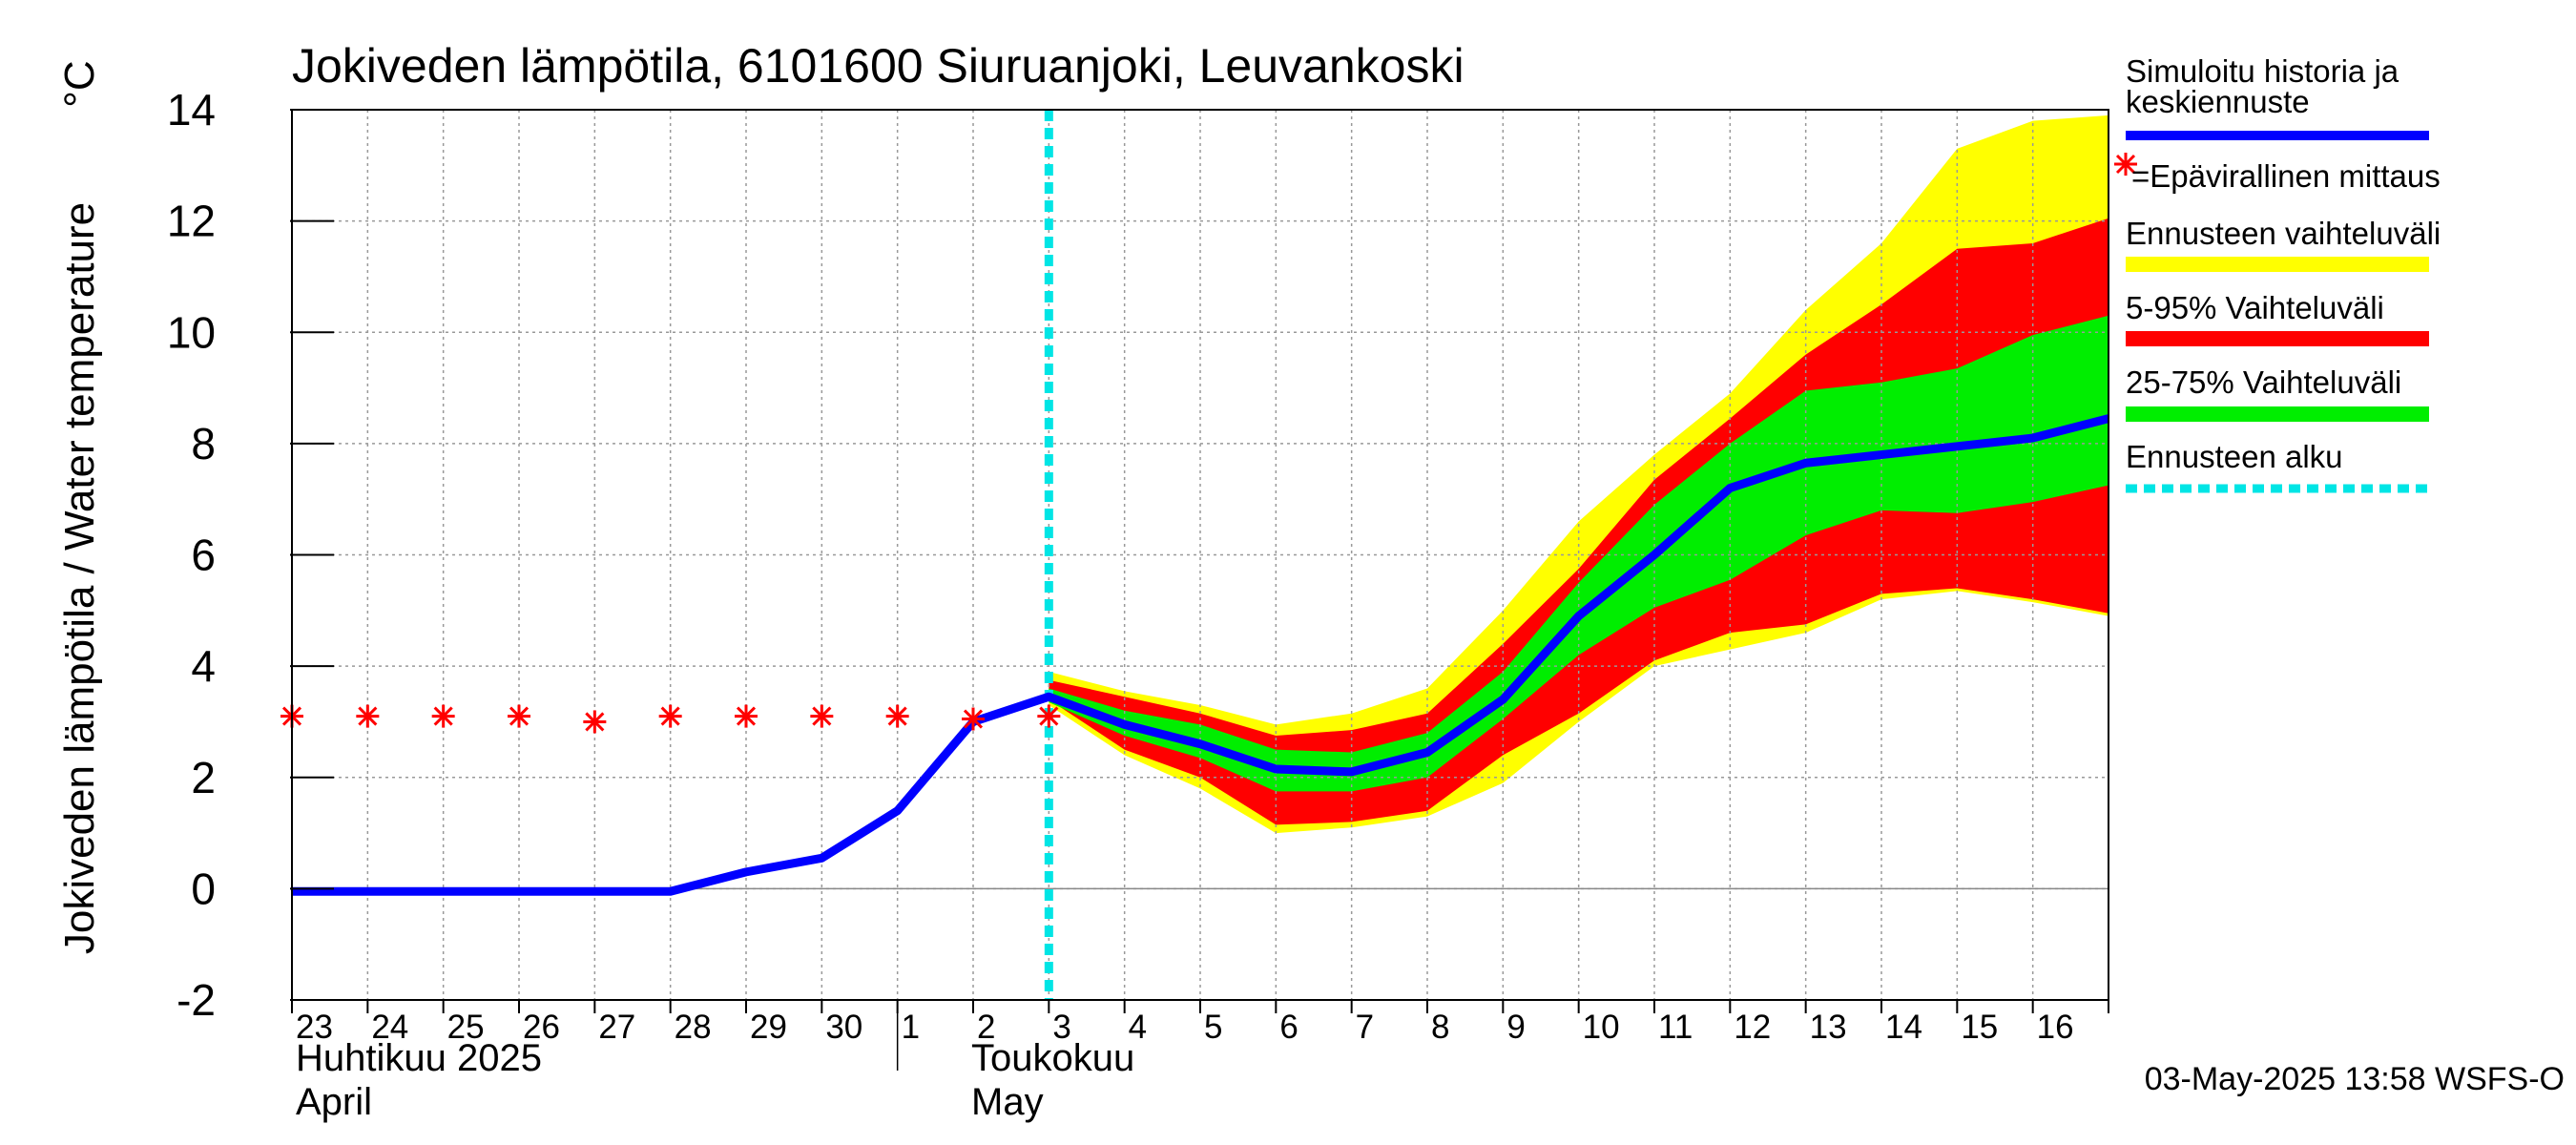  What do you see at coordinates (314, 1027) in the screenshot?
I see `x-tick-label-23: 23` at bounding box center [314, 1027].